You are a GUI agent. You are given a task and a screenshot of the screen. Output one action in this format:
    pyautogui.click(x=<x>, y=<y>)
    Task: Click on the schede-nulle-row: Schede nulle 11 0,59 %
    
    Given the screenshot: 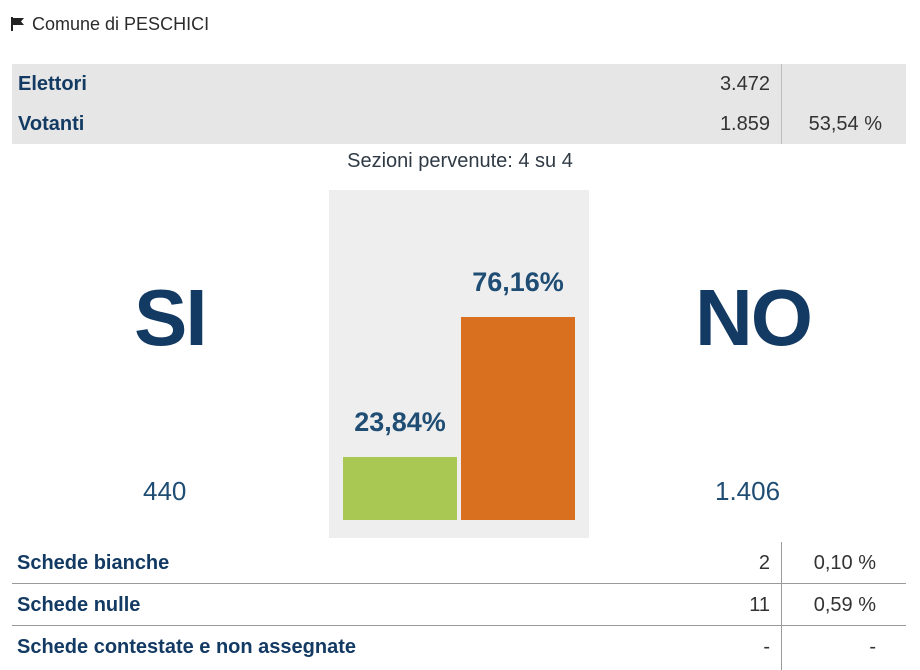 What is the action you would take?
    pyautogui.click(x=459, y=605)
    